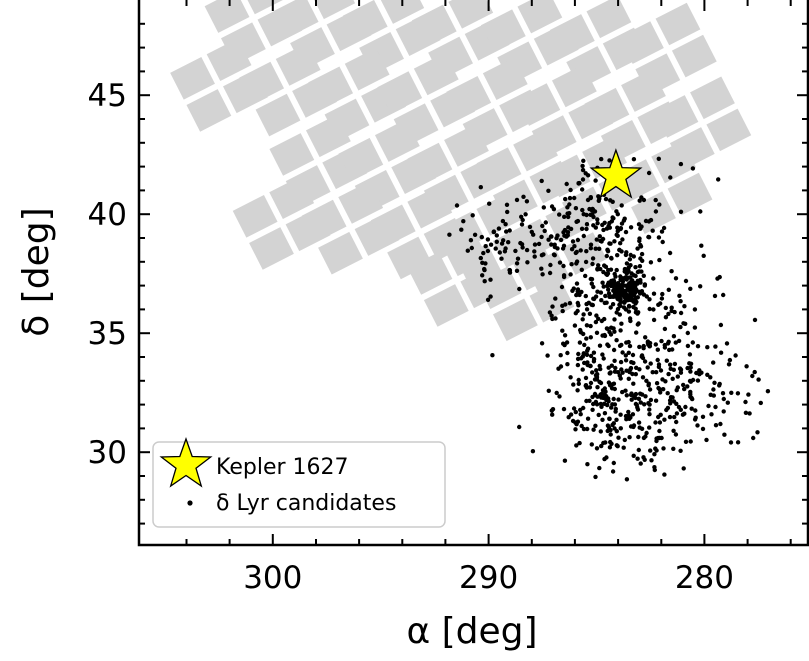 The height and width of the screenshot is (661, 809). Describe the element at coordinates (704, 578) in the screenshot. I see `x-tick-label: 280` at that location.